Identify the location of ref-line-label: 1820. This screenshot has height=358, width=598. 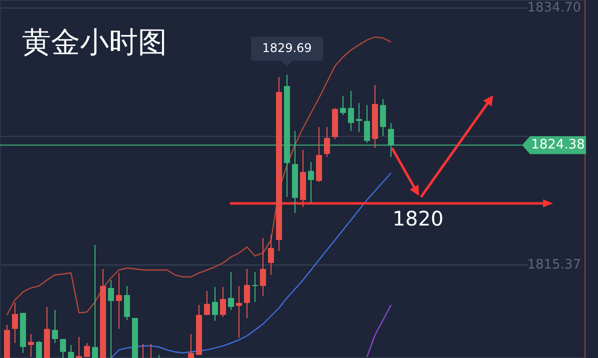
(418, 218).